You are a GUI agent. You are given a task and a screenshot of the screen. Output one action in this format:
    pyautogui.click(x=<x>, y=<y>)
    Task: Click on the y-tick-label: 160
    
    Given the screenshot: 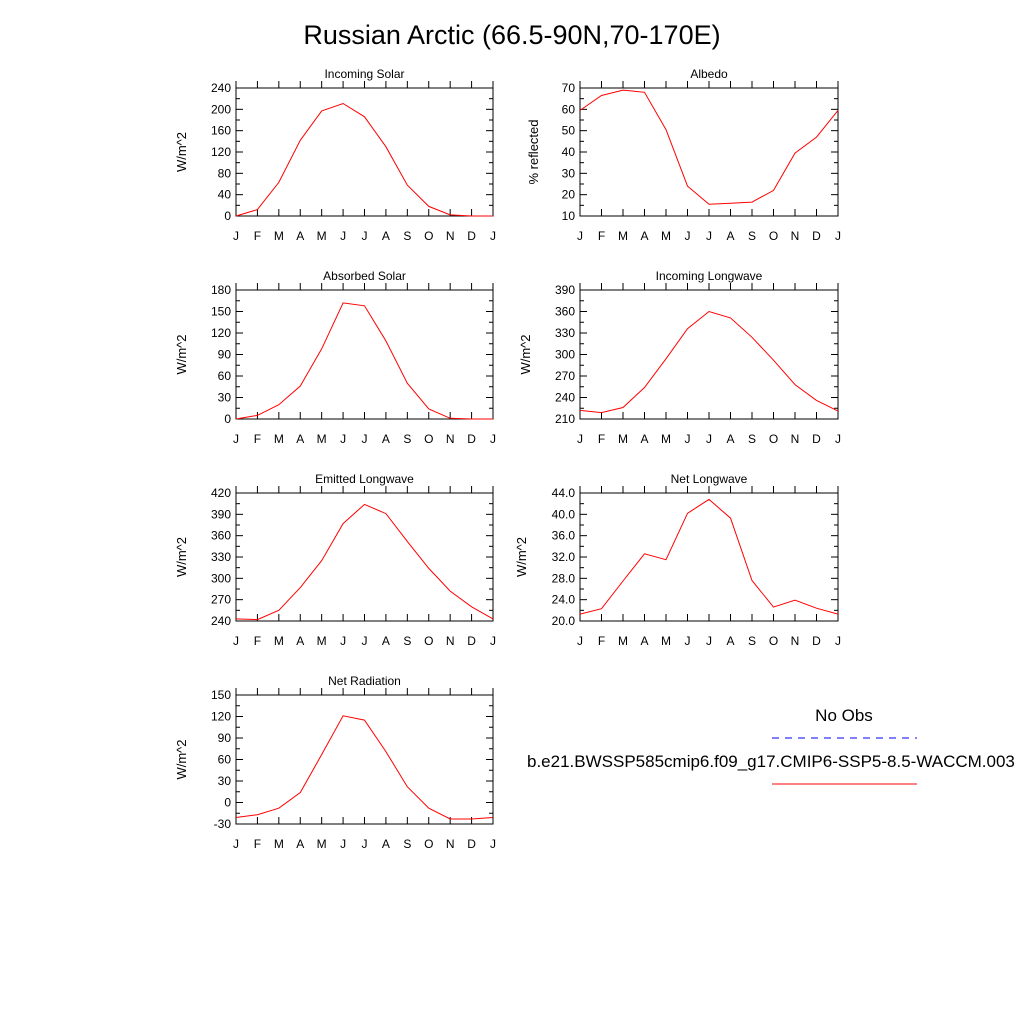 What is the action you would take?
    pyautogui.click(x=221, y=131)
    